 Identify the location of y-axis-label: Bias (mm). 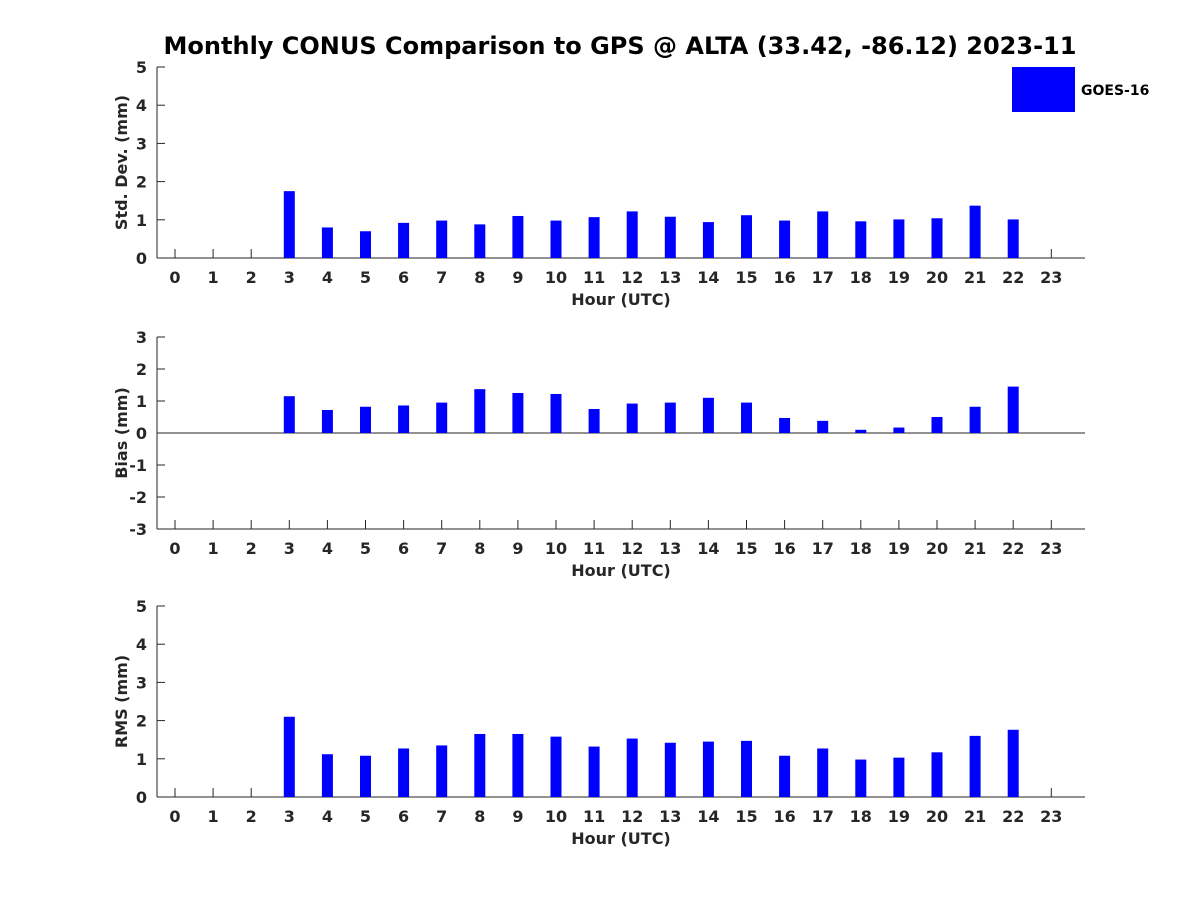
(121, 433).